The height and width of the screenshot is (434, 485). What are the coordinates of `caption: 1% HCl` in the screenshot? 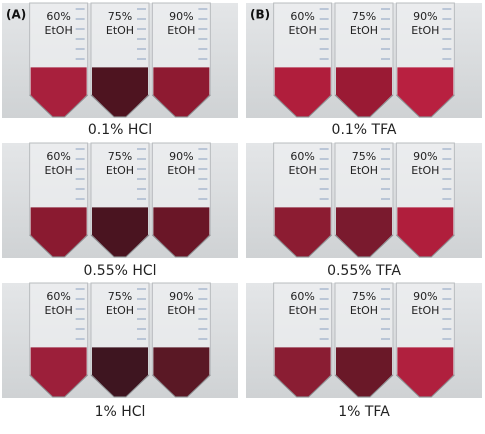 It's located at (120, 412).